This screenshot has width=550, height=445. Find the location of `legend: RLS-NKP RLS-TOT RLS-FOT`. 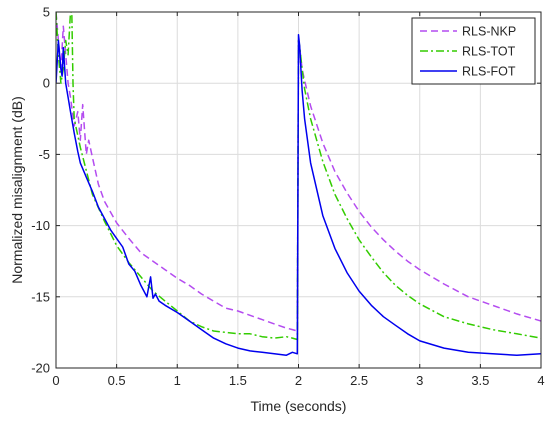

legend: RLS-NKP RLS-TOT RLS-FOT is located at coordinates (473, 51).